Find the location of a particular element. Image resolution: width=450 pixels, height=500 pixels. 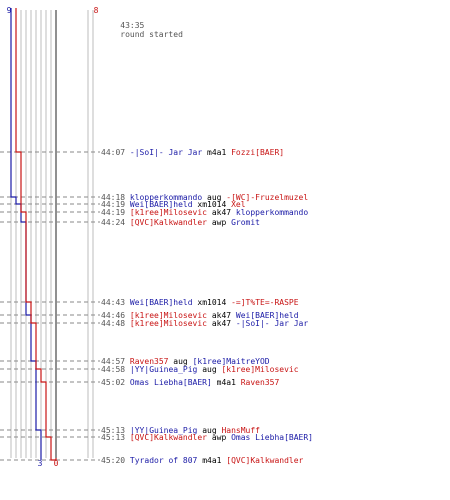

tick-bottom-red: 0 is located at coordinates (56, 463).